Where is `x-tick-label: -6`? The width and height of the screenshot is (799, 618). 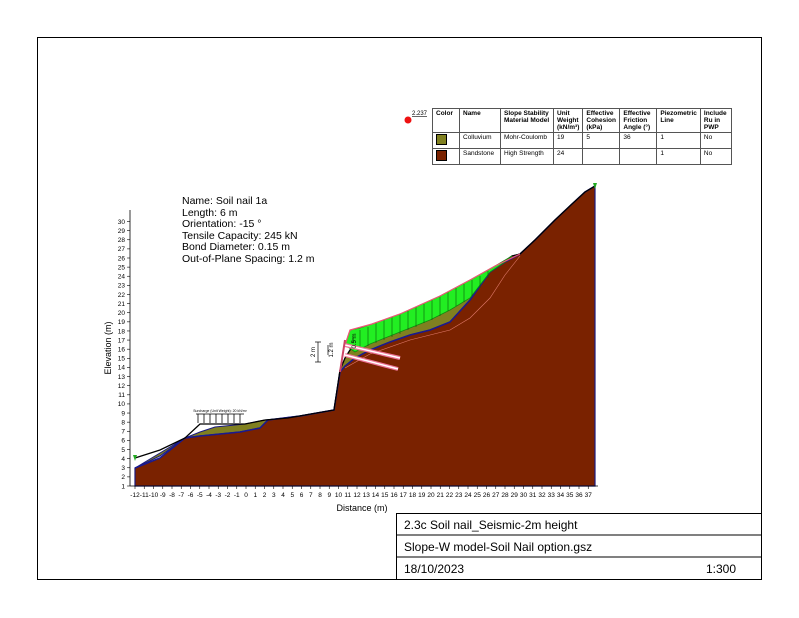
x-tick-label: -6 is located at coordinates (191, 495).